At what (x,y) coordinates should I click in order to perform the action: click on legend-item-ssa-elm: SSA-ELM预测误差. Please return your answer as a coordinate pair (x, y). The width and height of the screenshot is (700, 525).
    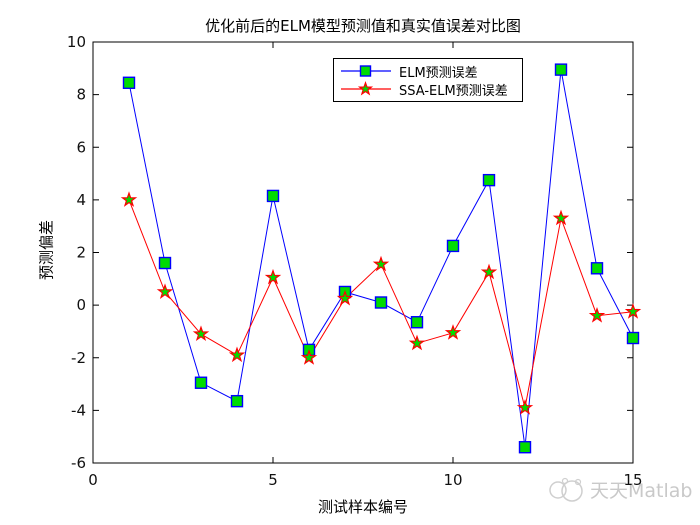
    Looking at the image, I should click on (428, 90).